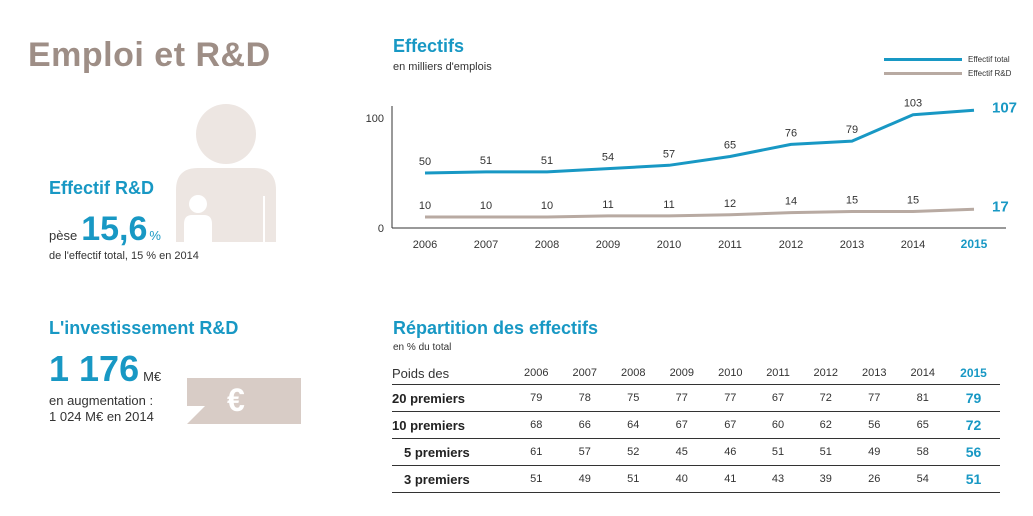  Describe the element at coordinates (730, 146) in the screenshot. I see `data-label: 65` at that location.